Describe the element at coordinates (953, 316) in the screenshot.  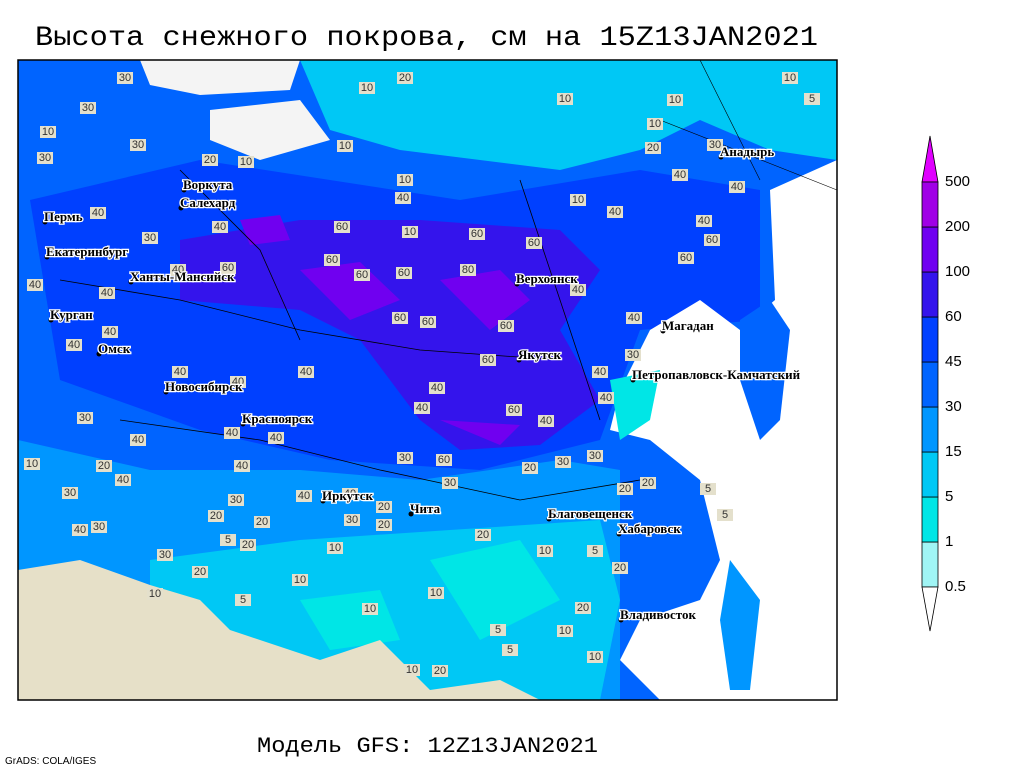
I see `colorbar-label: 60` at that location.